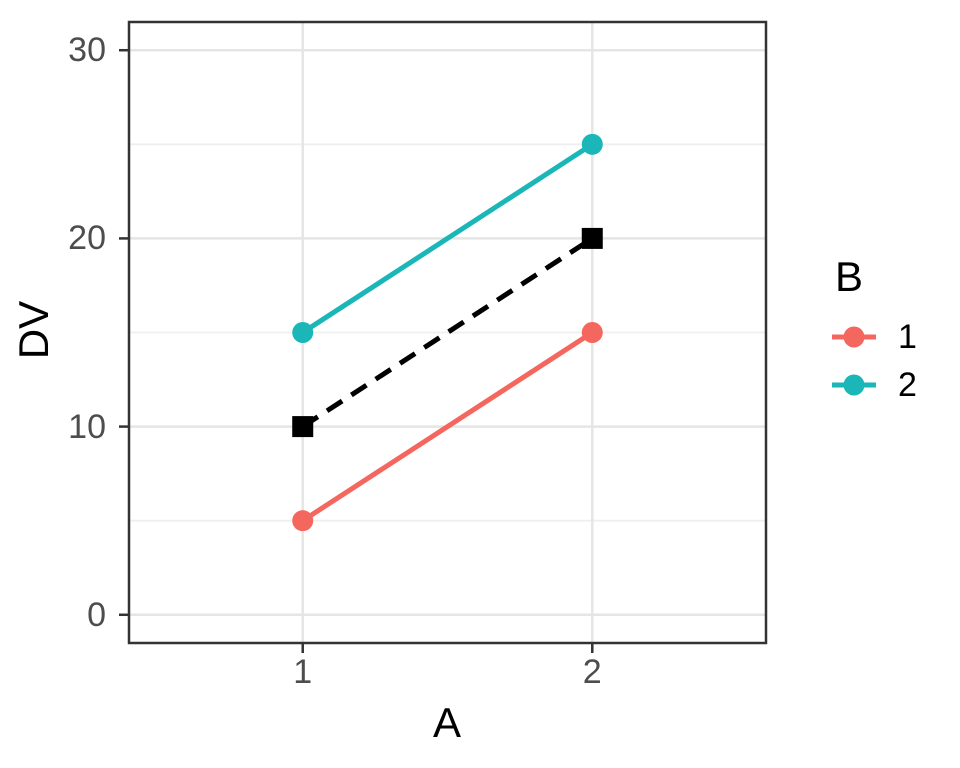 The height and width of the screenshot is (768, 960). I want to click on y-tick-label-30: 30, so click(87, 50).